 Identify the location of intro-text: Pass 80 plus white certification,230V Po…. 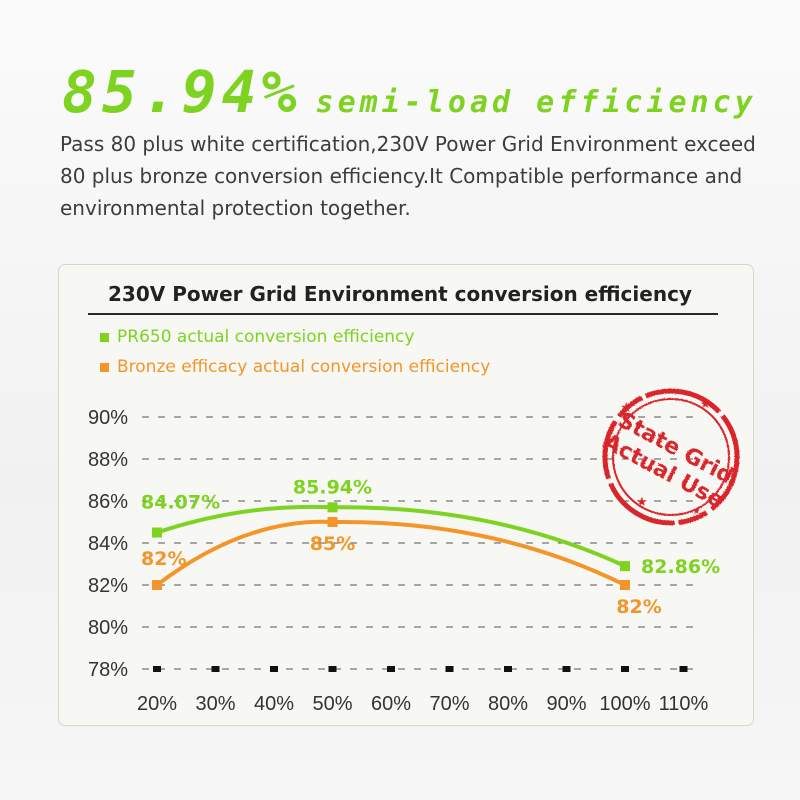
(410, 176).